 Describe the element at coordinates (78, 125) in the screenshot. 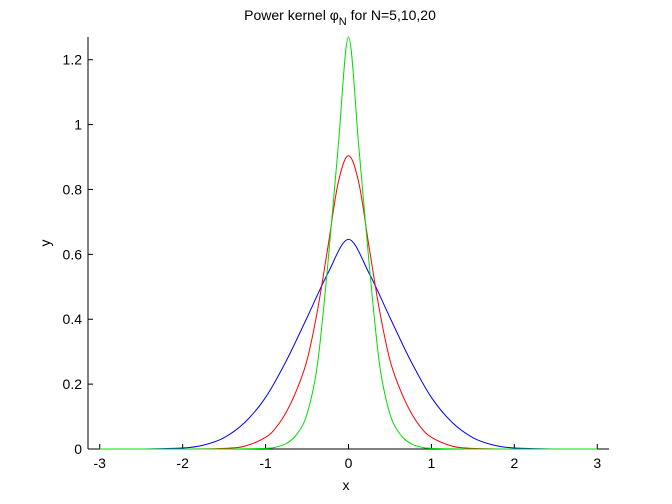

I see `y-tick-label: 1` at that location.